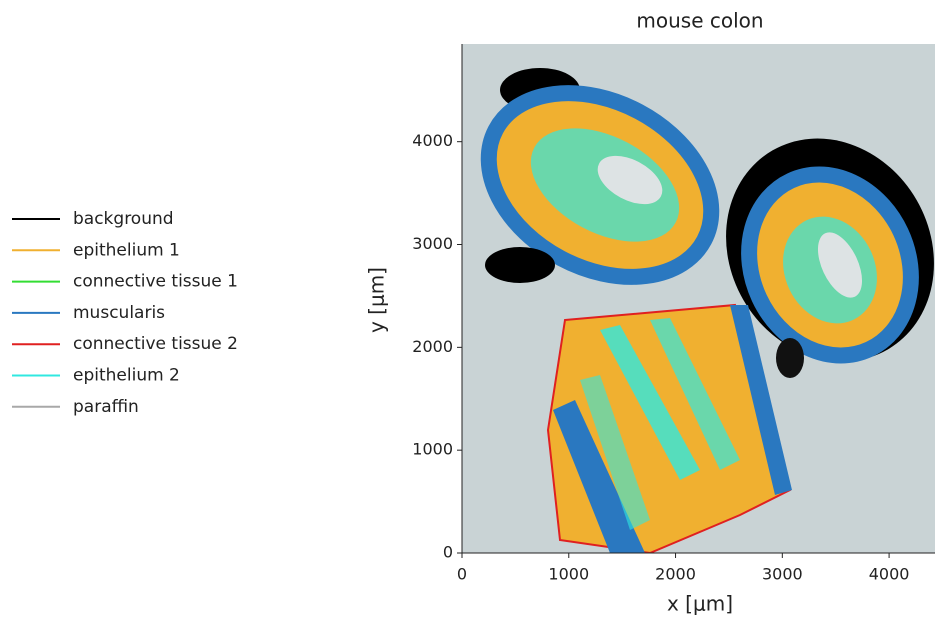 The width and height of the screenshot is (935, 618). What do you see at coordinates (155, 282) in the screenshot?
I see `legend-label: connective tissue 1` at bounding box center [155, 282].